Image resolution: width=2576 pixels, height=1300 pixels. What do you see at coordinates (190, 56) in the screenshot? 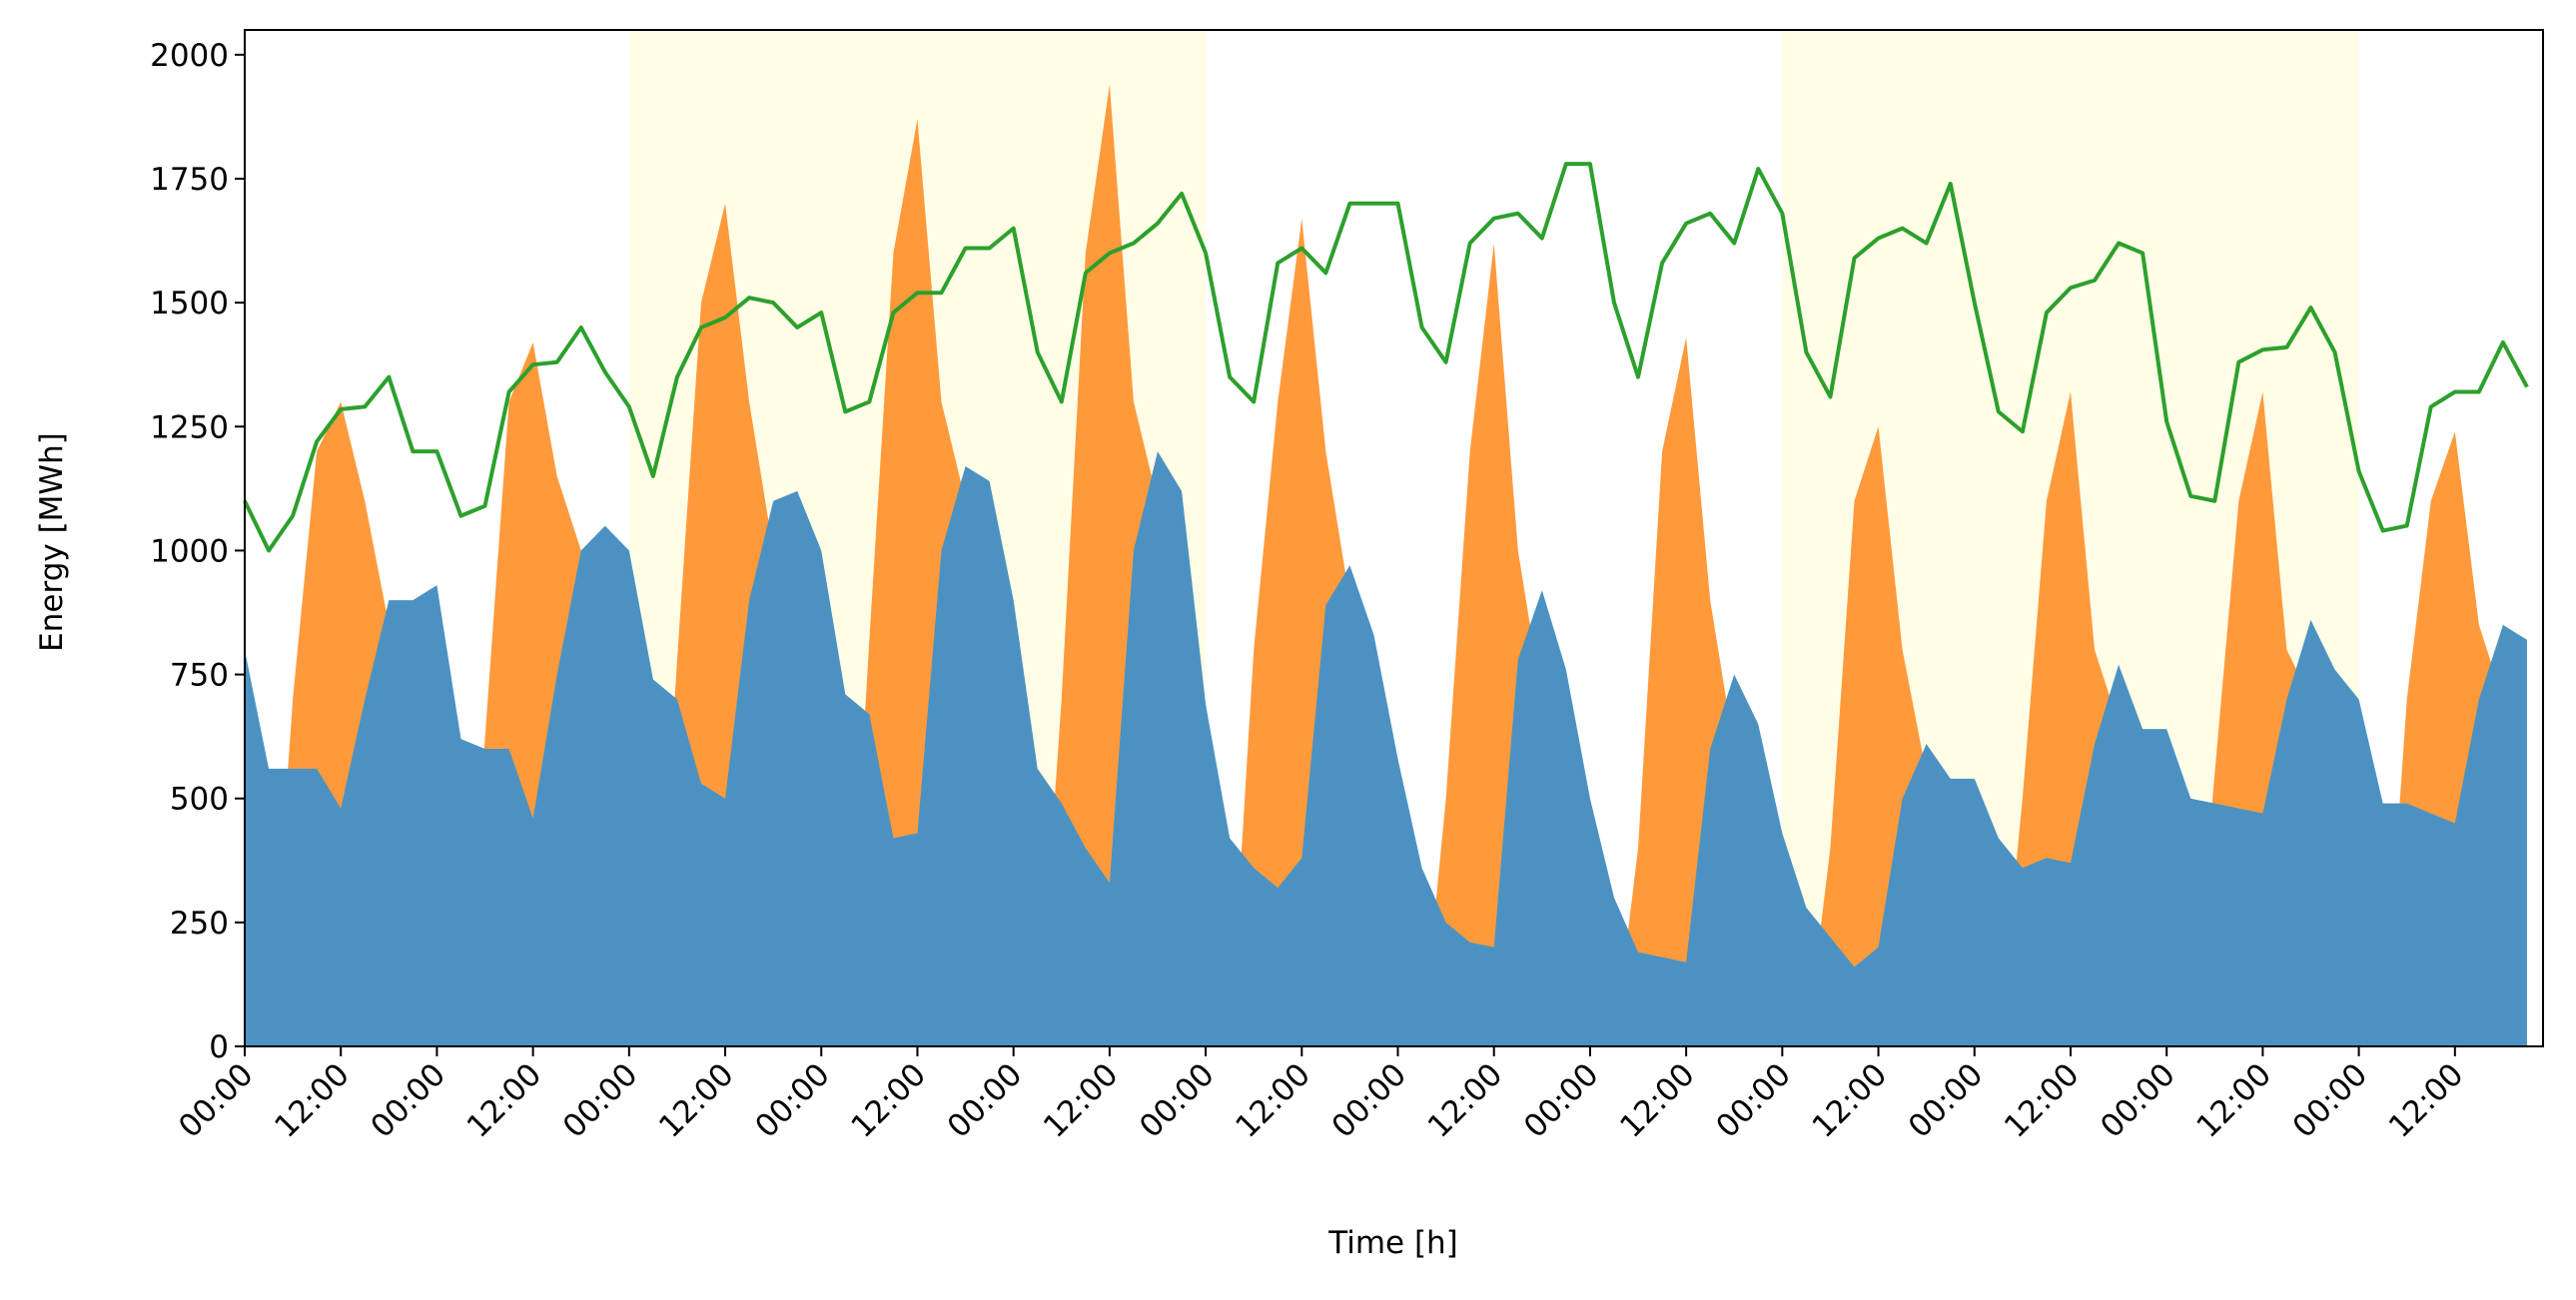
I see `y-tick-label: 2000` at bounding box center [190, 56].